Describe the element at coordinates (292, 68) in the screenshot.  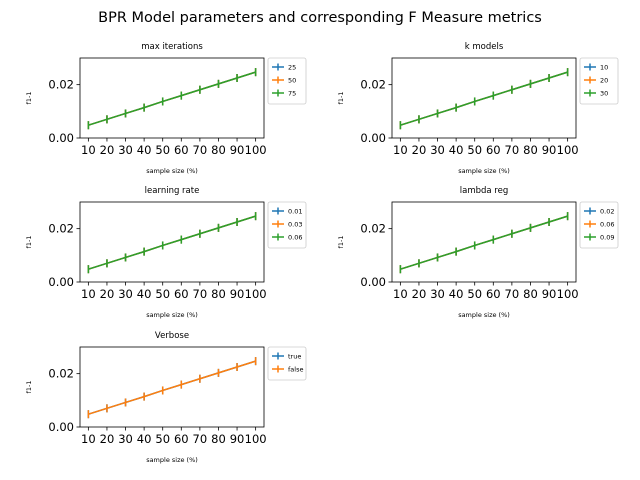
I see `legend-label: 25` at that location.